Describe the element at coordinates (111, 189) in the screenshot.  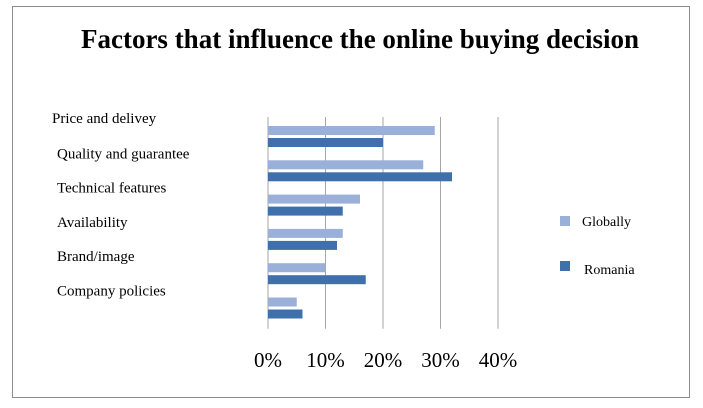
I see `category-label: Technical features` at that location.